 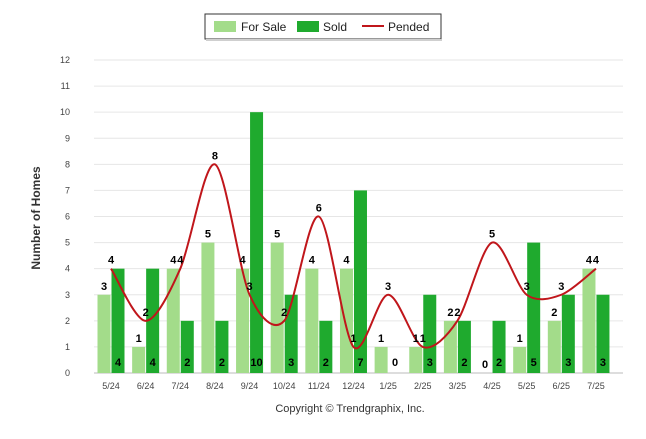 I want to click on legend-box-shadow, so click(x=324, y=40).